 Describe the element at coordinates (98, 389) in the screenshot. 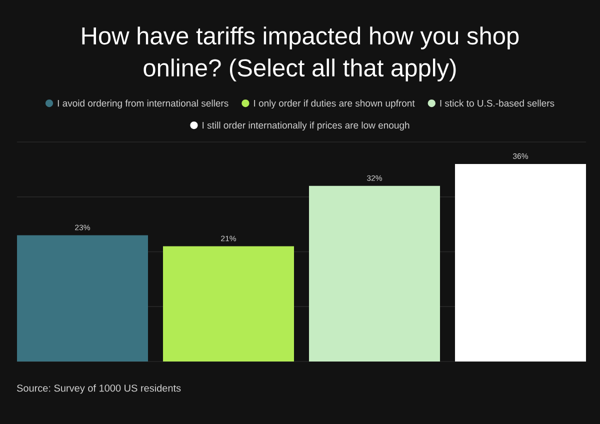

I see `source-note: Source: Survey of 1000 US residents` at that location.